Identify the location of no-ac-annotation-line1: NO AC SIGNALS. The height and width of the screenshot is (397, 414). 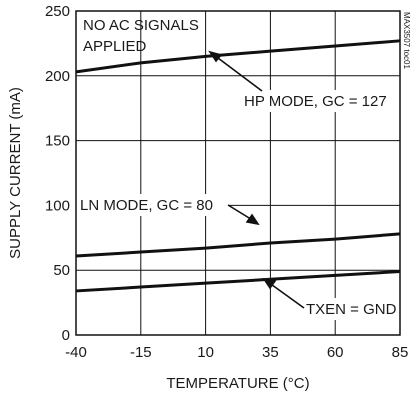
(141, 25).